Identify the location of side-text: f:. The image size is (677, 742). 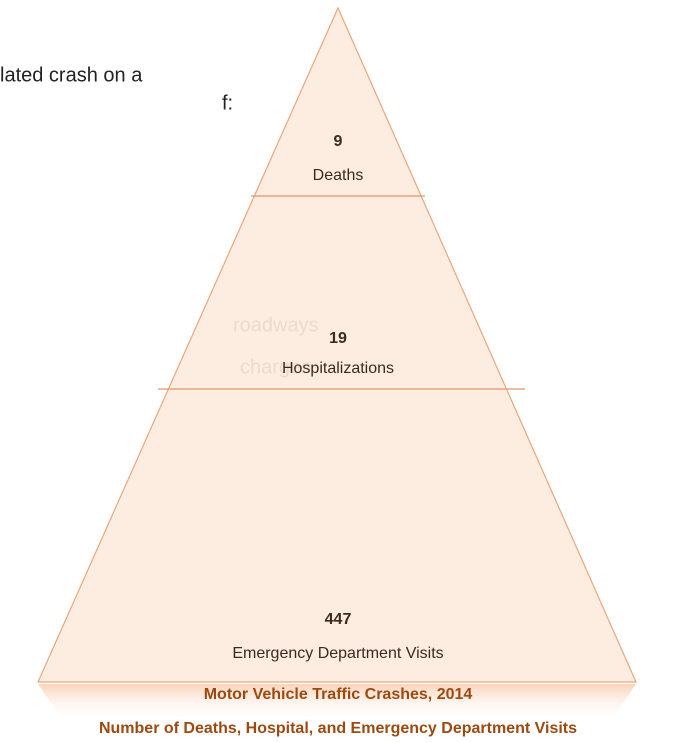
(227, 103).